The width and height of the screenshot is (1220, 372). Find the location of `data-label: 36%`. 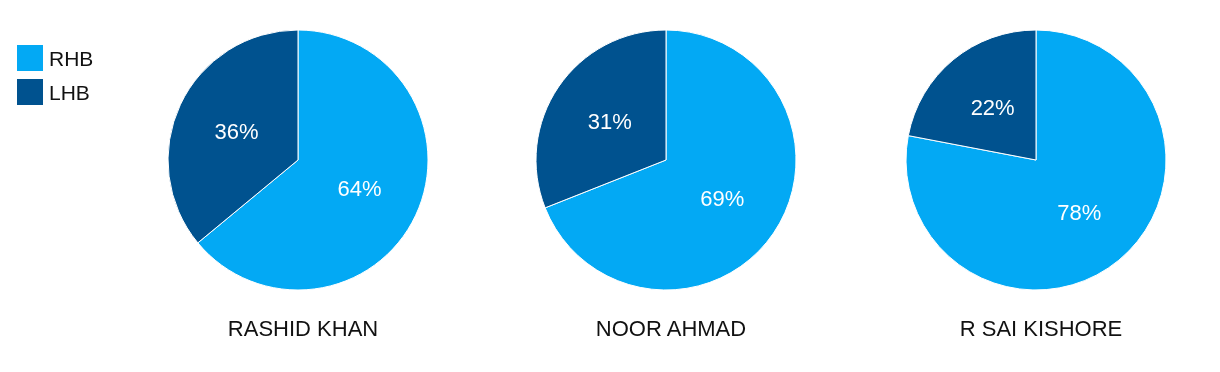

data-label: 36% is located at coordinates (236, 131).